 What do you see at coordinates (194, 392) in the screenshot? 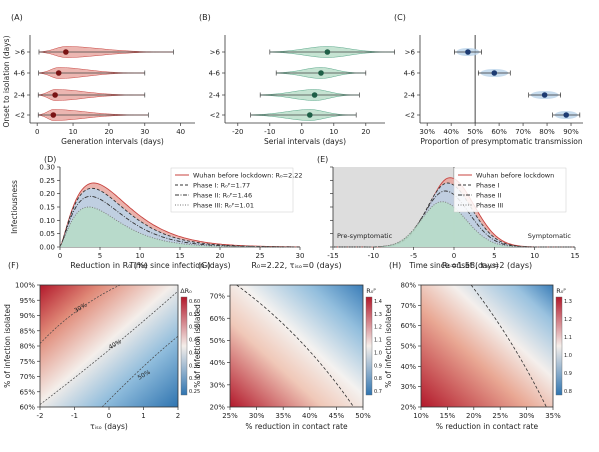
I see `colorbar-tick-label: 0.25` at bounding box center [194, 392].